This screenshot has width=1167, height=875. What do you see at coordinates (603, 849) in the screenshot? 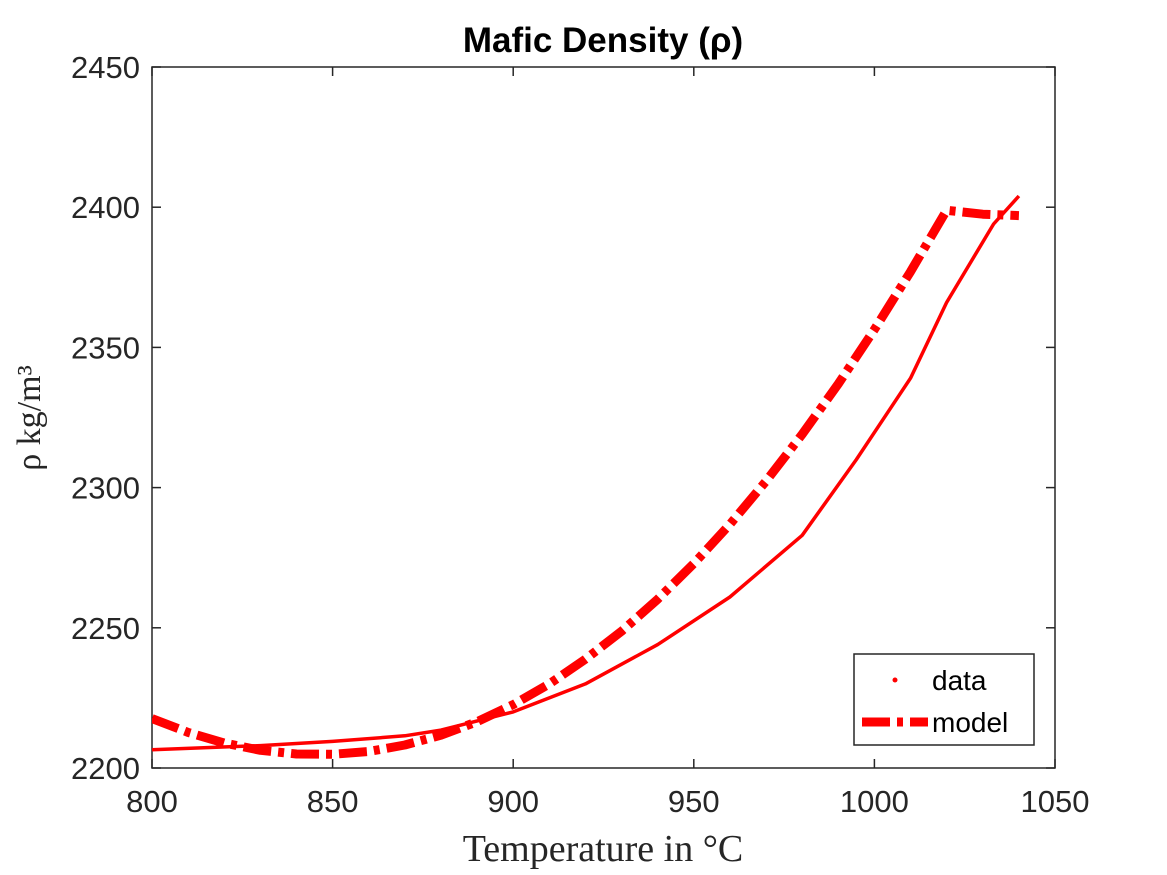
I see `x-axis-label: Temperature in °C` at bounding box center [603, 849].